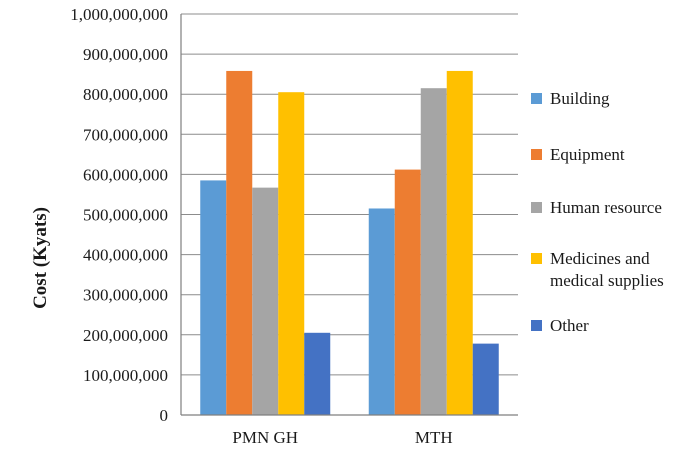 This screenshot has height=450, width=700. I want to click on y-tick-label: 0, so click(164, 415).